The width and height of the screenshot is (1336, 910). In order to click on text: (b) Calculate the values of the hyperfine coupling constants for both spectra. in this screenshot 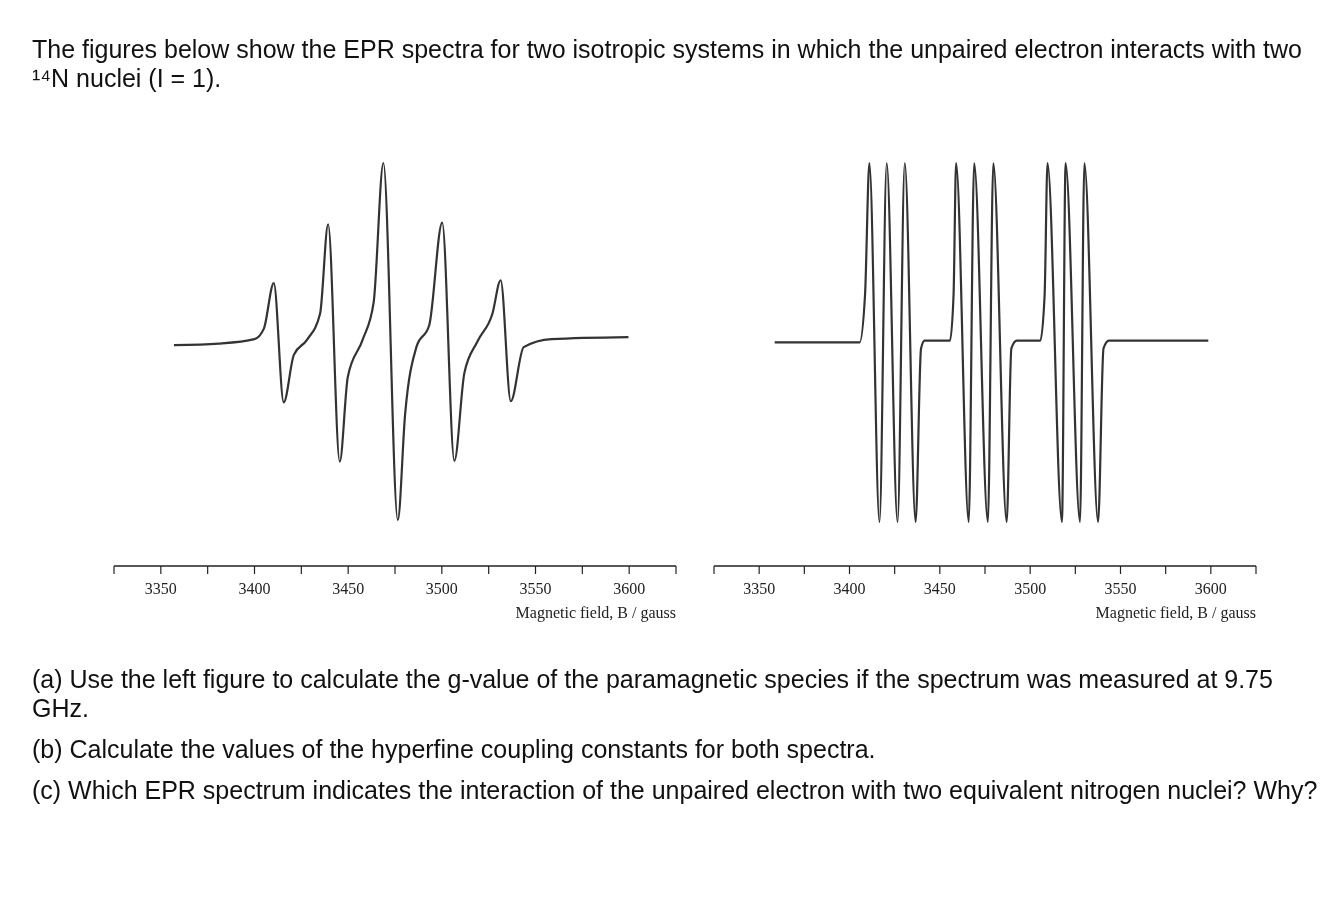, I will do `click(454, 749)`.